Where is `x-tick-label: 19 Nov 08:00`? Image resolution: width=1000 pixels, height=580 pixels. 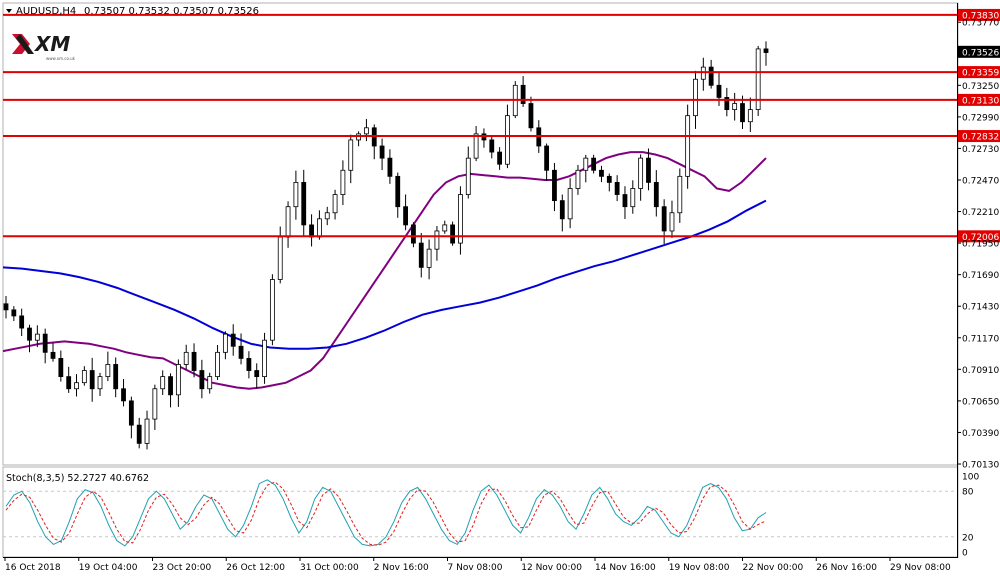
x-tick-label: 19 Nov 08:00 is located at coordinates (699, 568).